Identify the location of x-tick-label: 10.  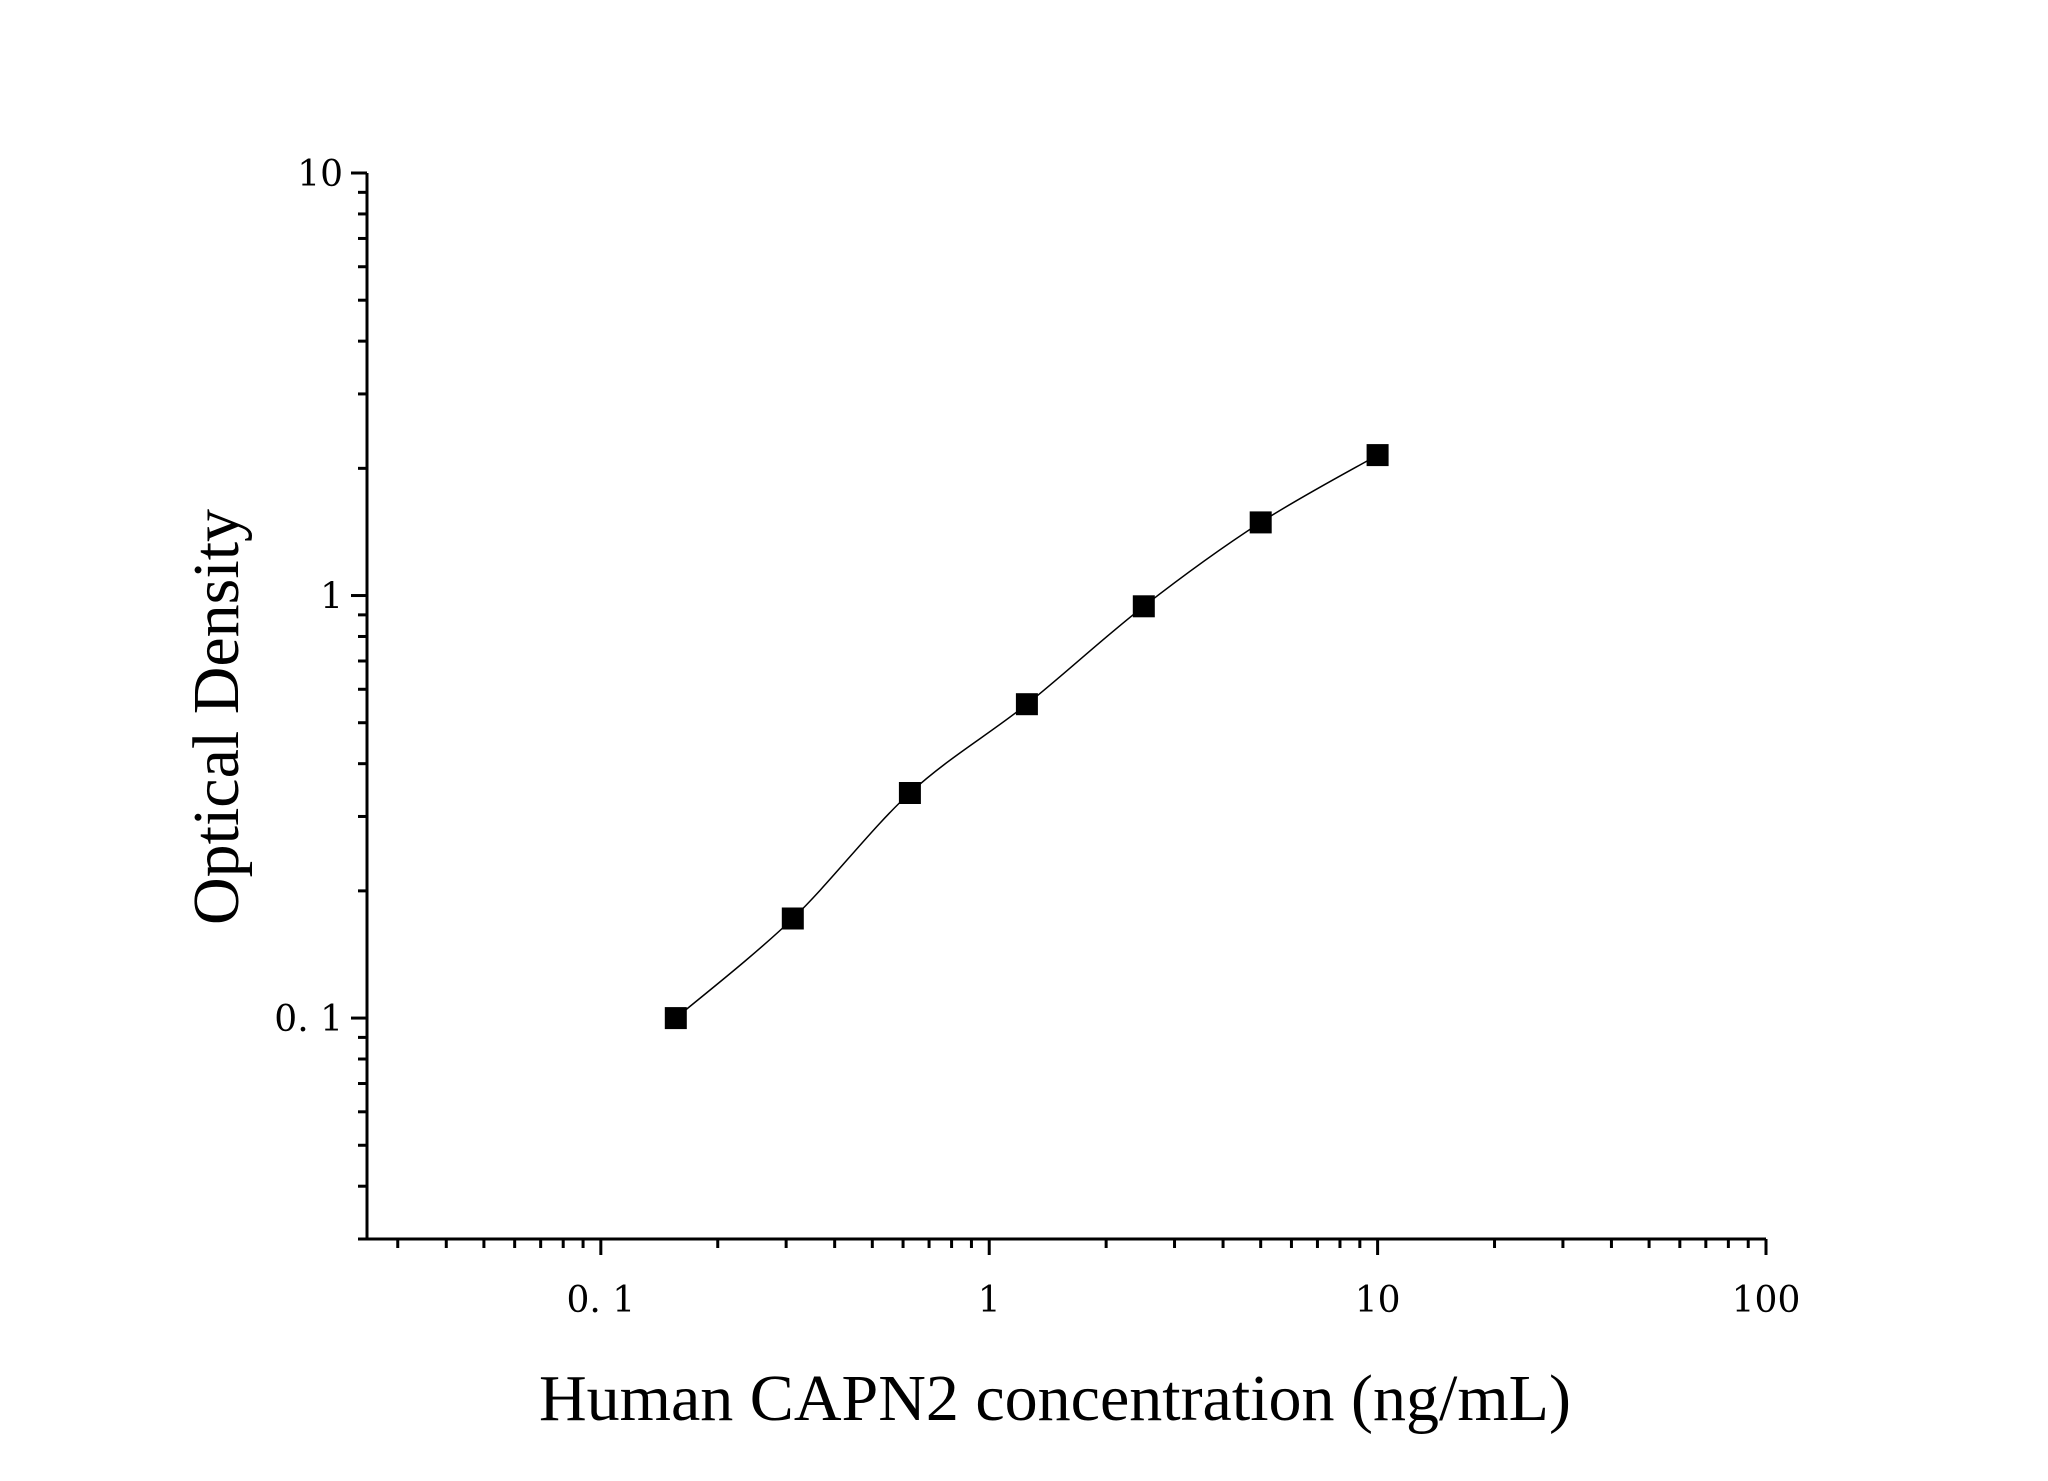
(1378, 1300).